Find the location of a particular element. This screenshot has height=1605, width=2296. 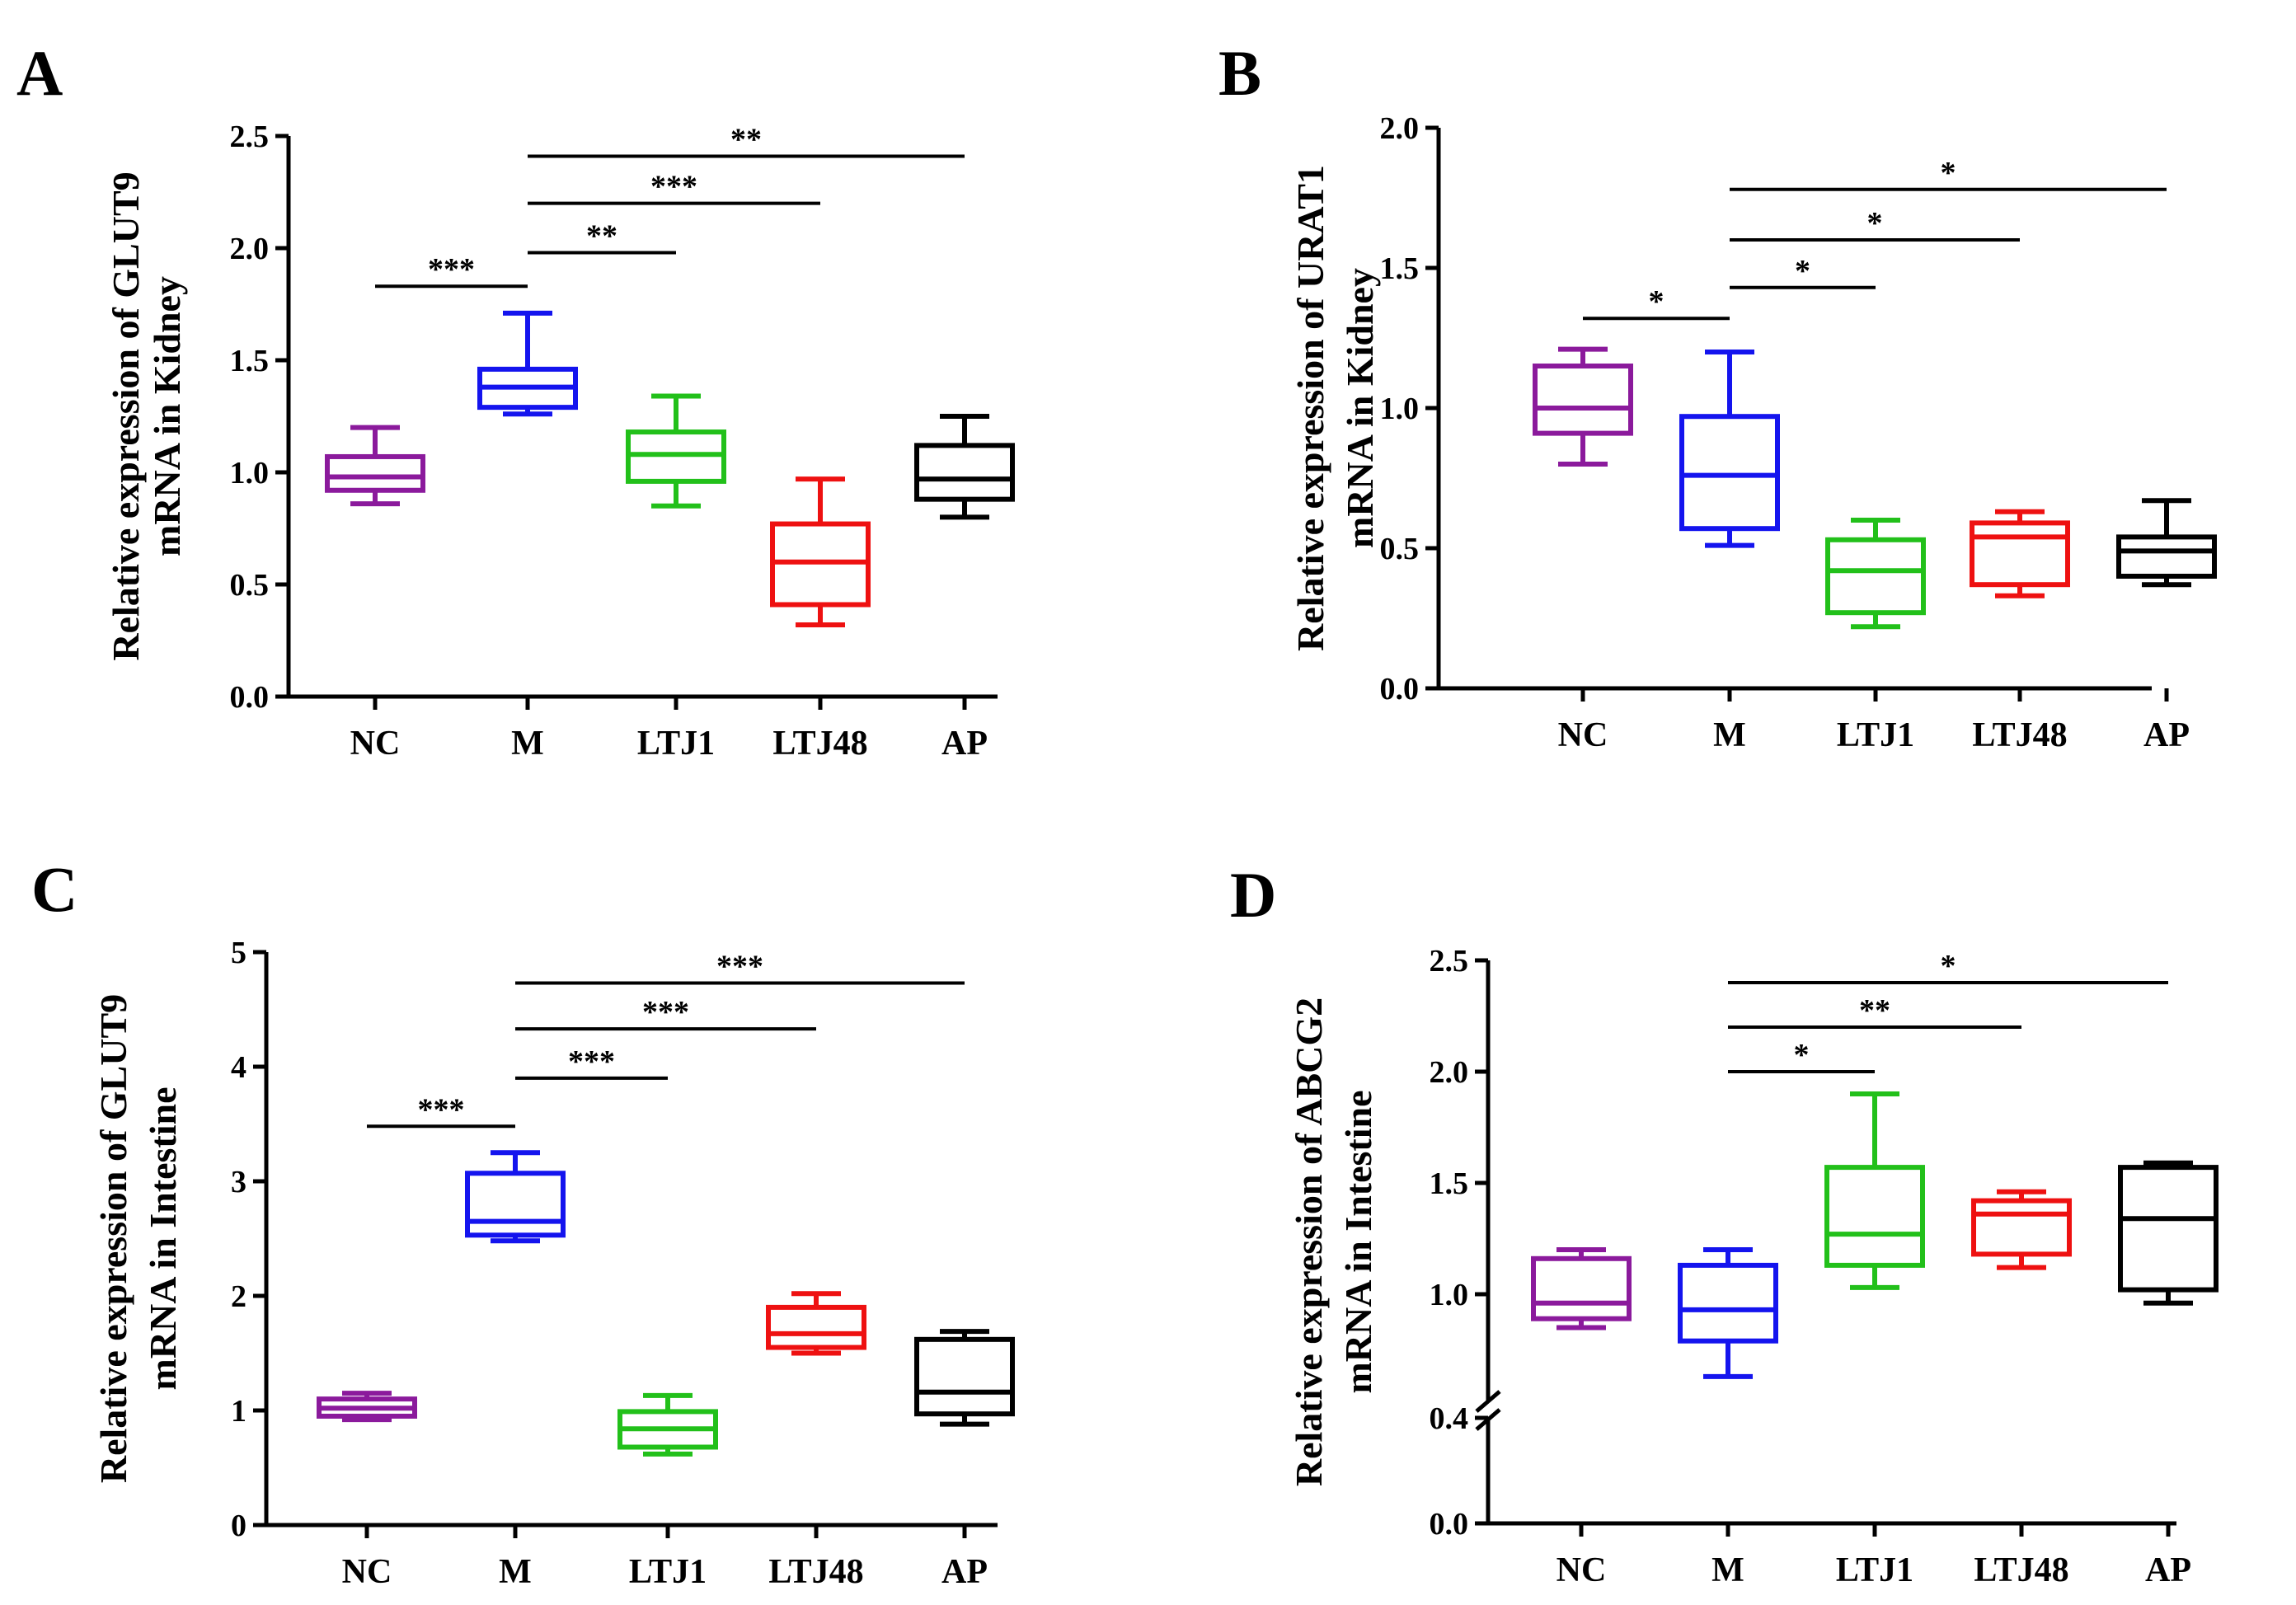

axis-break-mark is located at coordinates (1488, 1401).